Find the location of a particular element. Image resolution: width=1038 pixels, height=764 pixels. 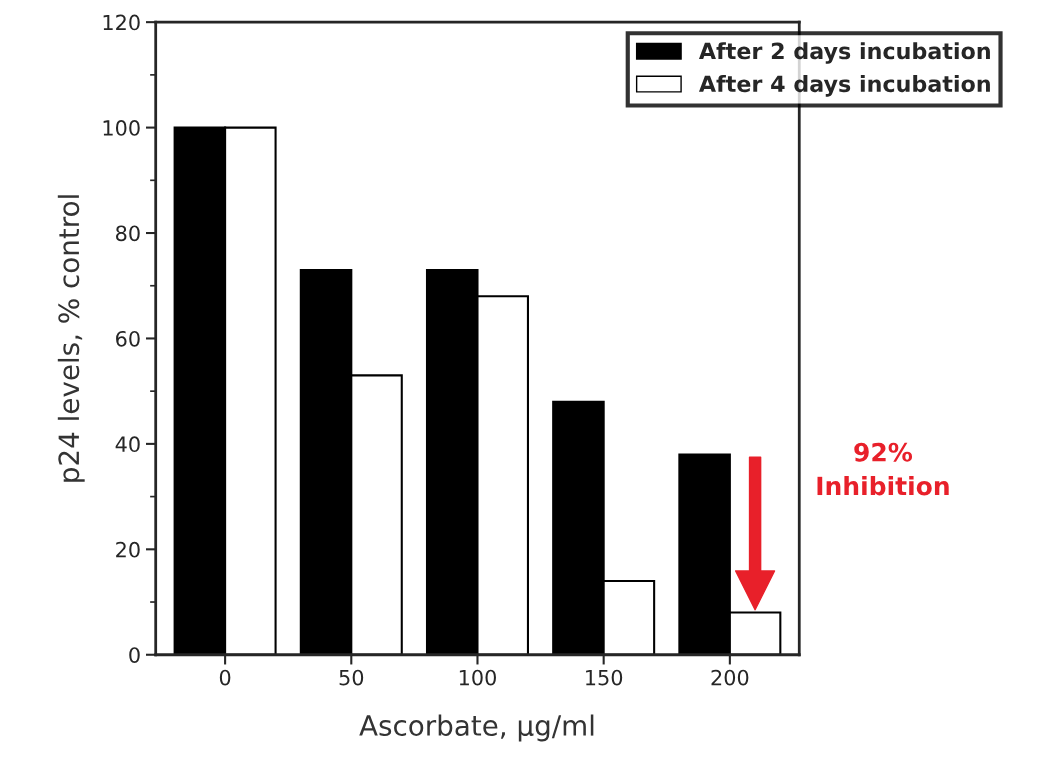

y-tick-label: 40 is located at coordinates (127, 444).